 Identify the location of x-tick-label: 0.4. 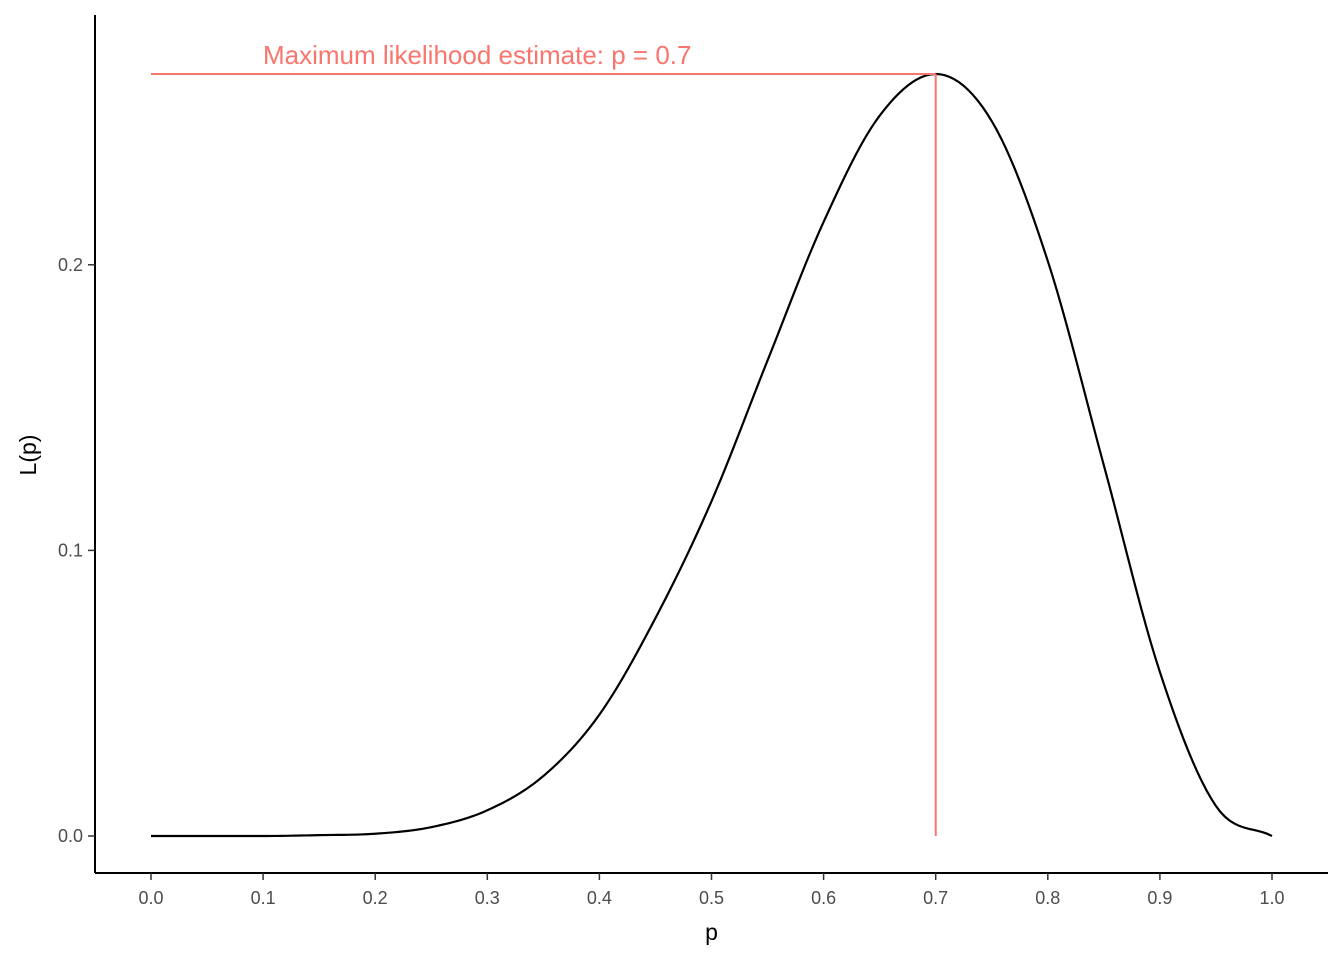
(599, 898).